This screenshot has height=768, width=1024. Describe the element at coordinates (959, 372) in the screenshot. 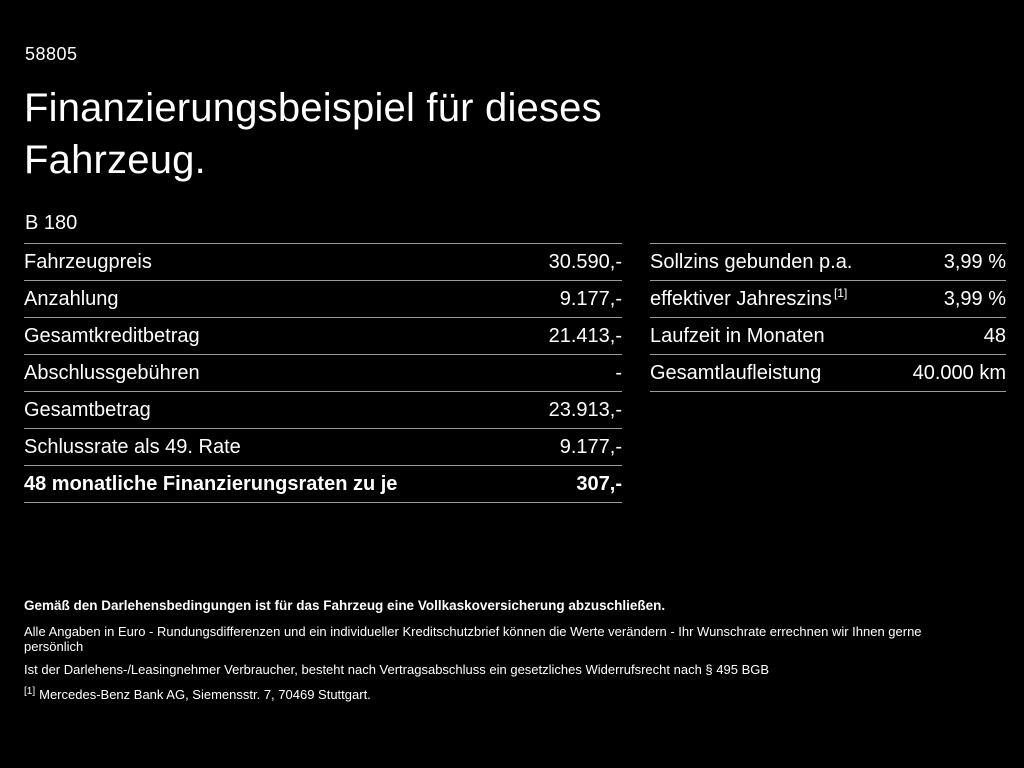

I see `row-value: 40.000 km` at that location.